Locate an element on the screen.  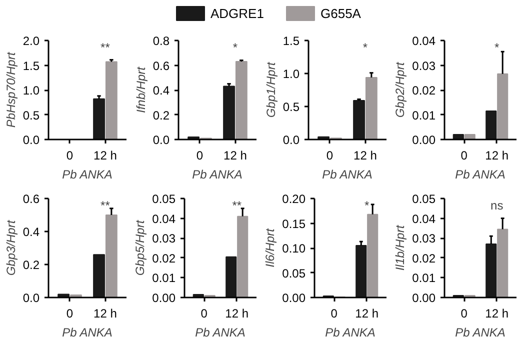
y-axis-title: Gbp5/Hprt is located at coordinates (140, 248).